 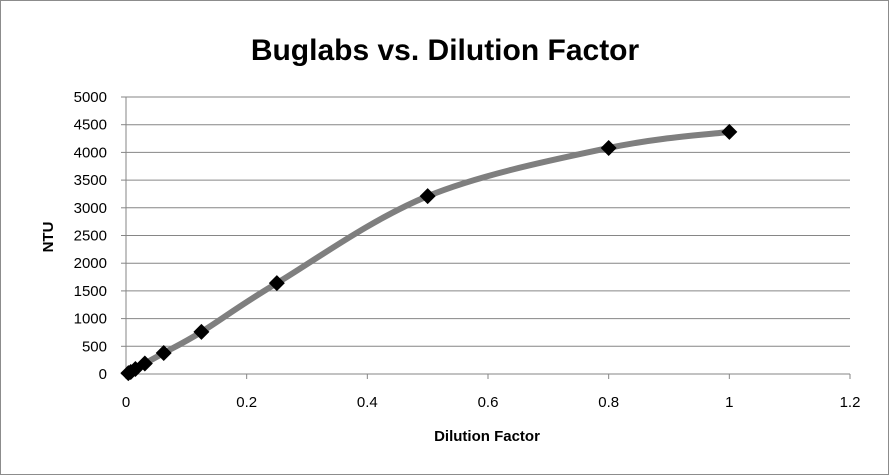 What do you see at coordinates (126, 402) in the screenshot?
I see `x-tick-label-0: 0` at bounding box center [126, 402].